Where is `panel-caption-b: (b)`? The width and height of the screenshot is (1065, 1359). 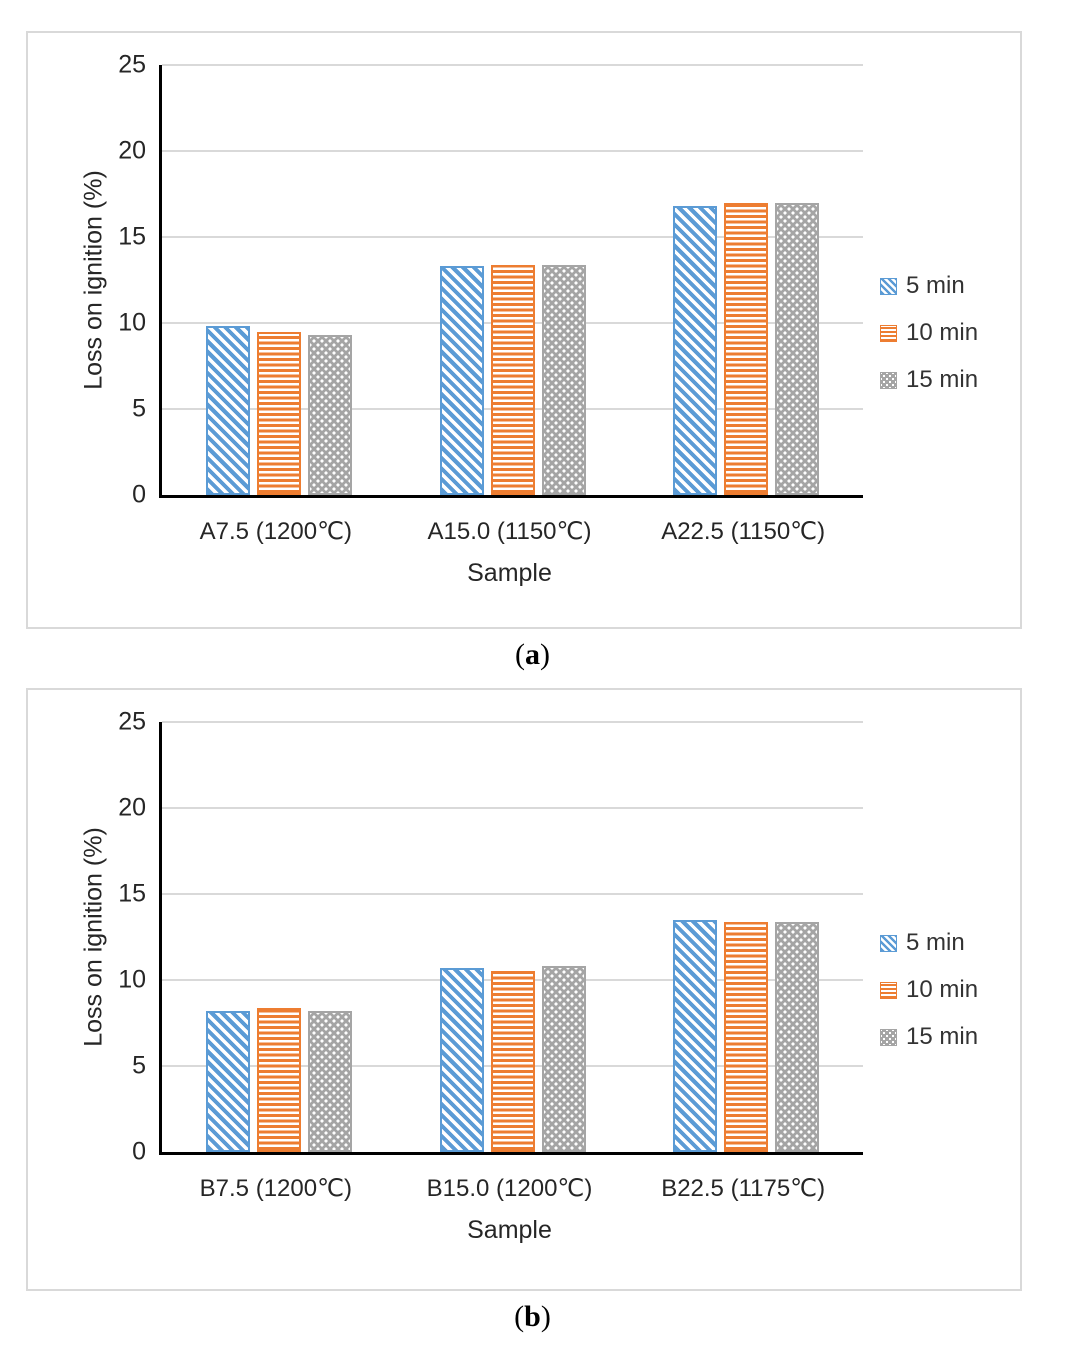 panel-caption-b: (b) is located at coordinates (532, 1317).